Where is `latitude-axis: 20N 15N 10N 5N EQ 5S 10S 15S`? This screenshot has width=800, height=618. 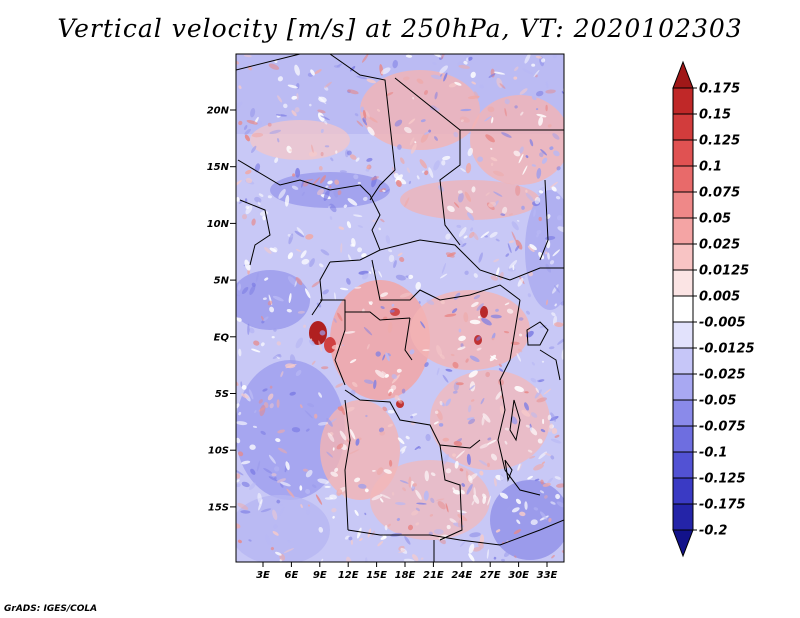 latitude-axis: 20N 15N 10N 5N EQ 5S 10S 15S is located at coordinates (221, 309).